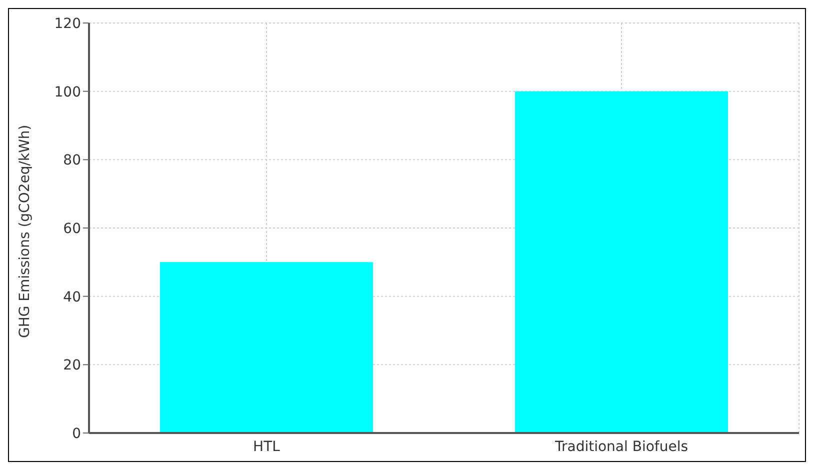 The image size is (814, 470). Describe the element at coordinates (76, 434) in the screenshot. I see `y-tick-label: 0` at that location.